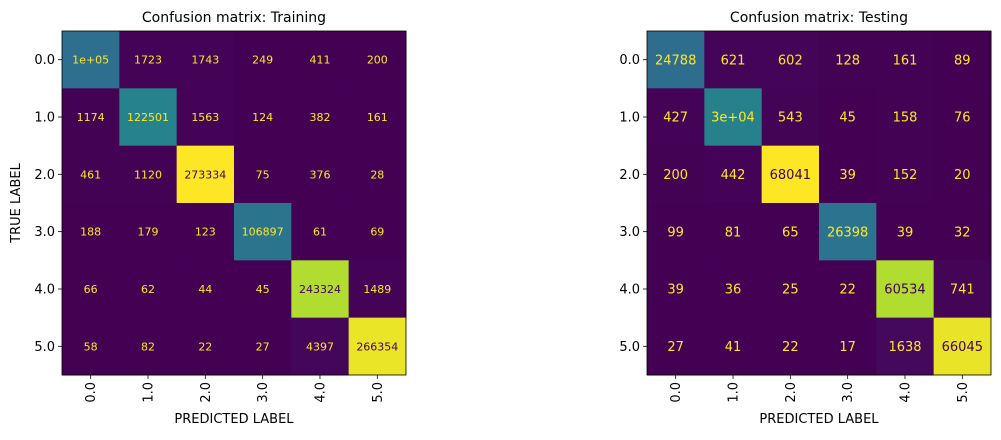 Image resolution: width=1001 pixels, height=440 pixels. What do you see at coordinates (819, 18) in the screenshot?
I see `chart-title: Confusion matrix: Testing` at bounding box center [819, 18].